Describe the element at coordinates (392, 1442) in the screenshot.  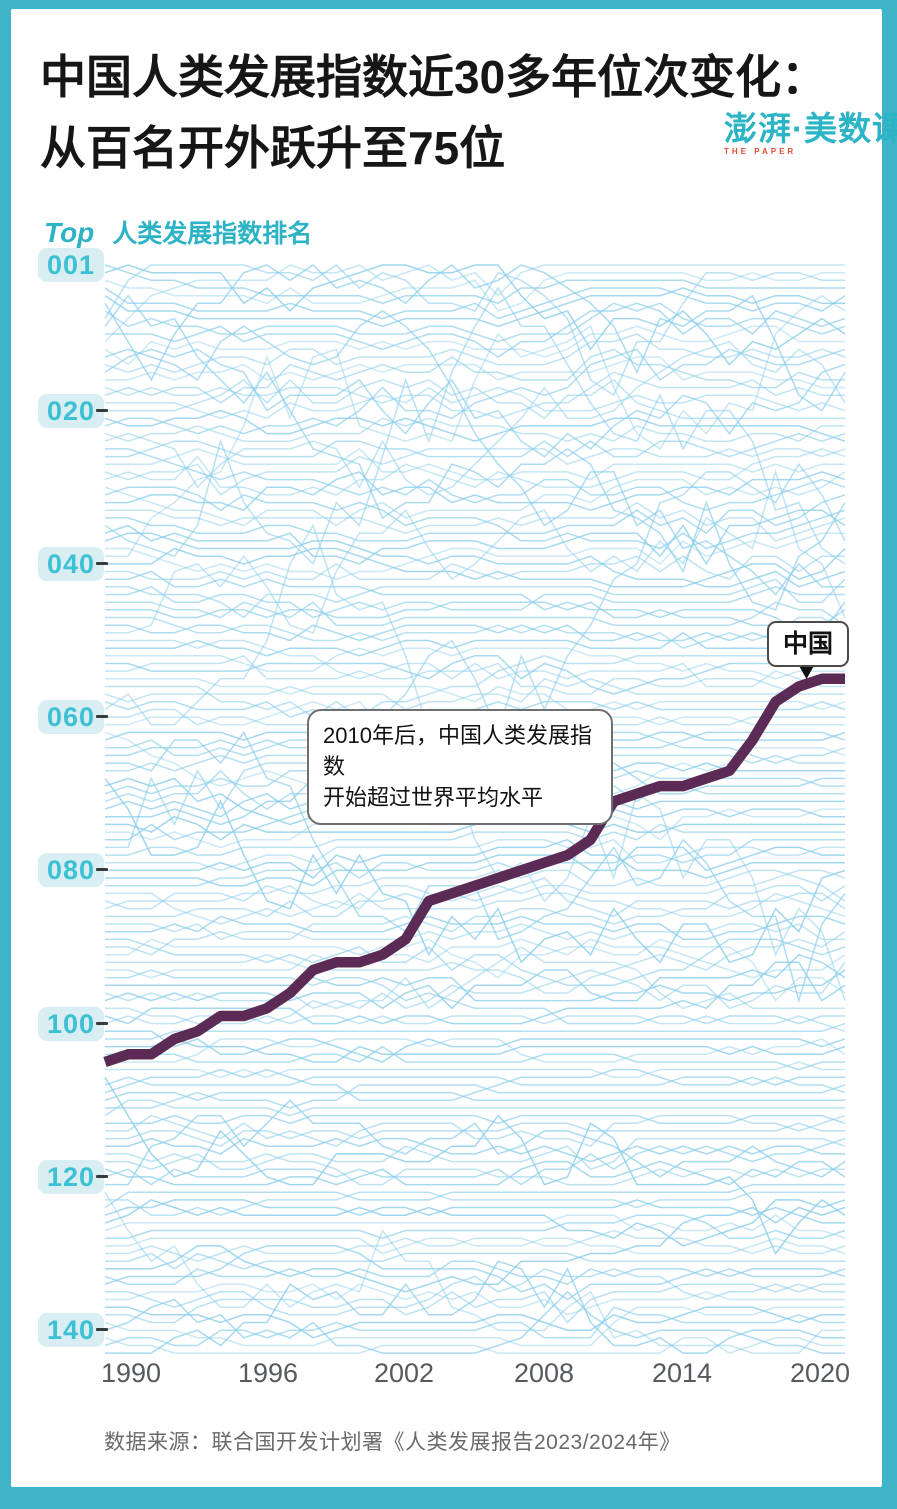
I see `data-source: 数据来源：联合国开发计划署《人类发展报告2023/2024年》` at that location.